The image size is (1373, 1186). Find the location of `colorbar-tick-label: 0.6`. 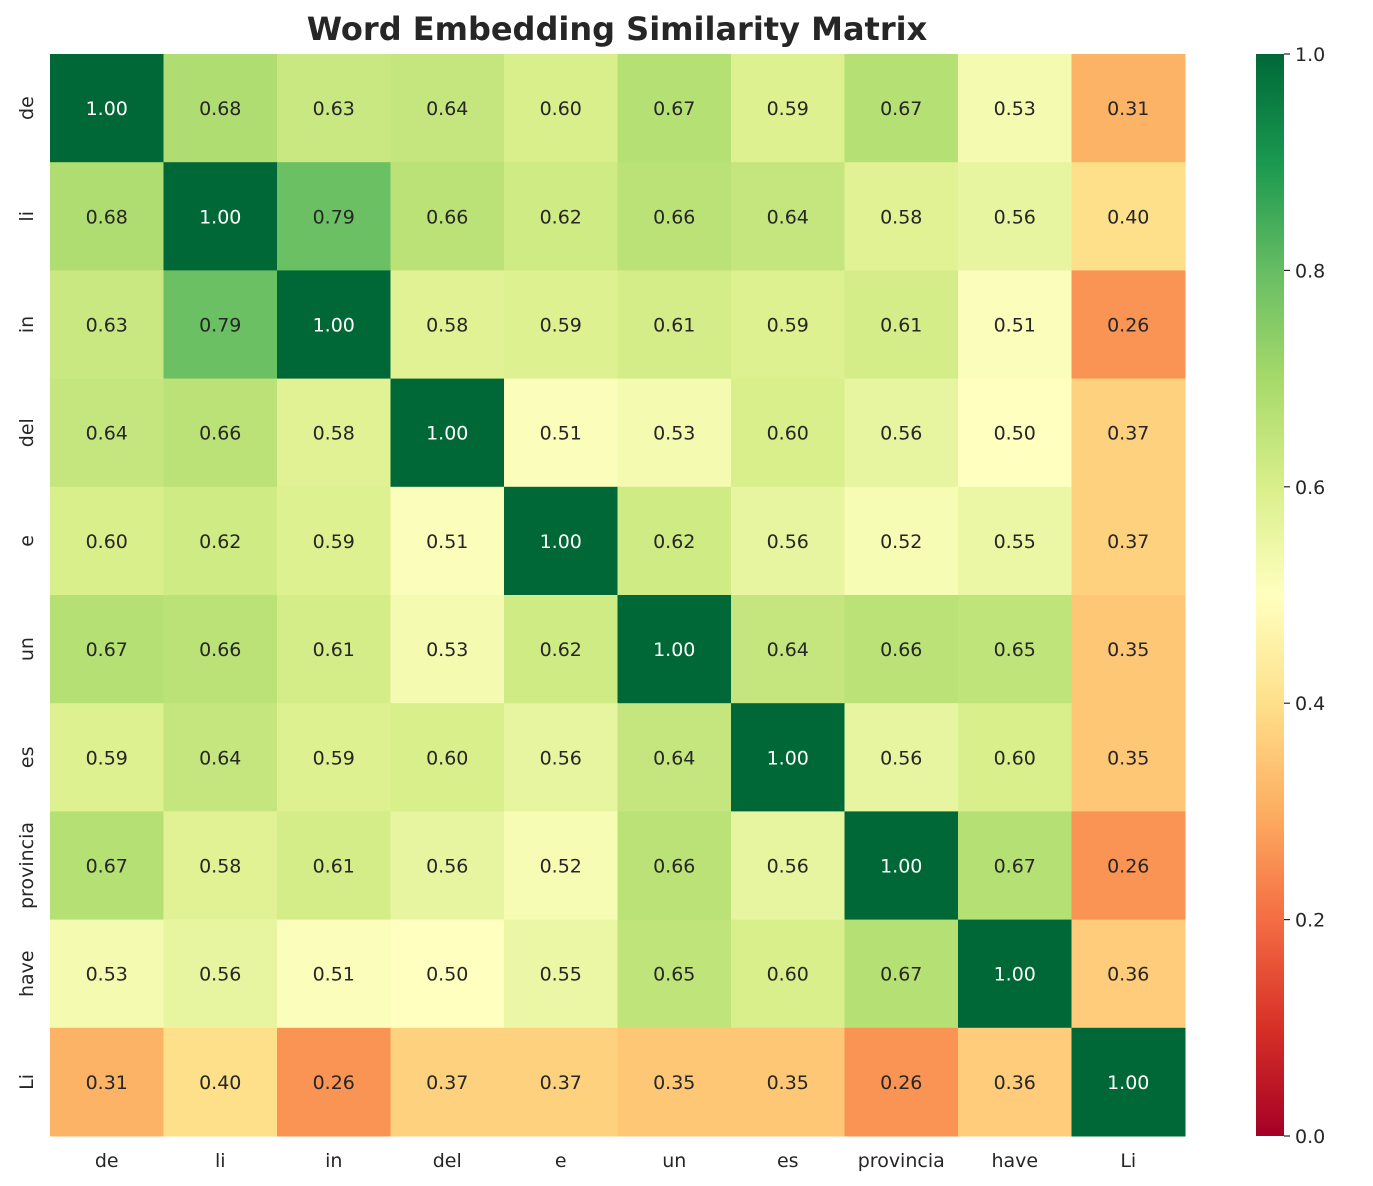

colorbar-tick-label: 0.6 is located at coordinates (1310, 488).